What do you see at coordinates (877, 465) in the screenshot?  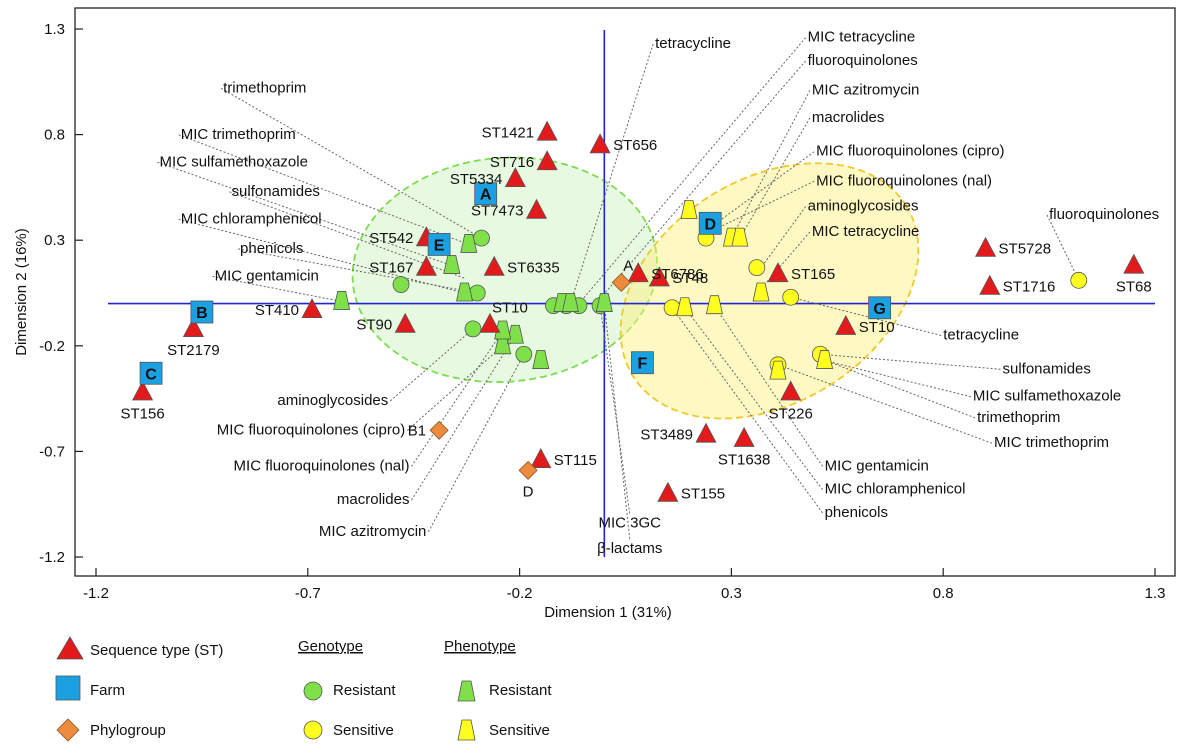 I see `variable-label: MIC gentamicin` at bounding box center [877, 465].